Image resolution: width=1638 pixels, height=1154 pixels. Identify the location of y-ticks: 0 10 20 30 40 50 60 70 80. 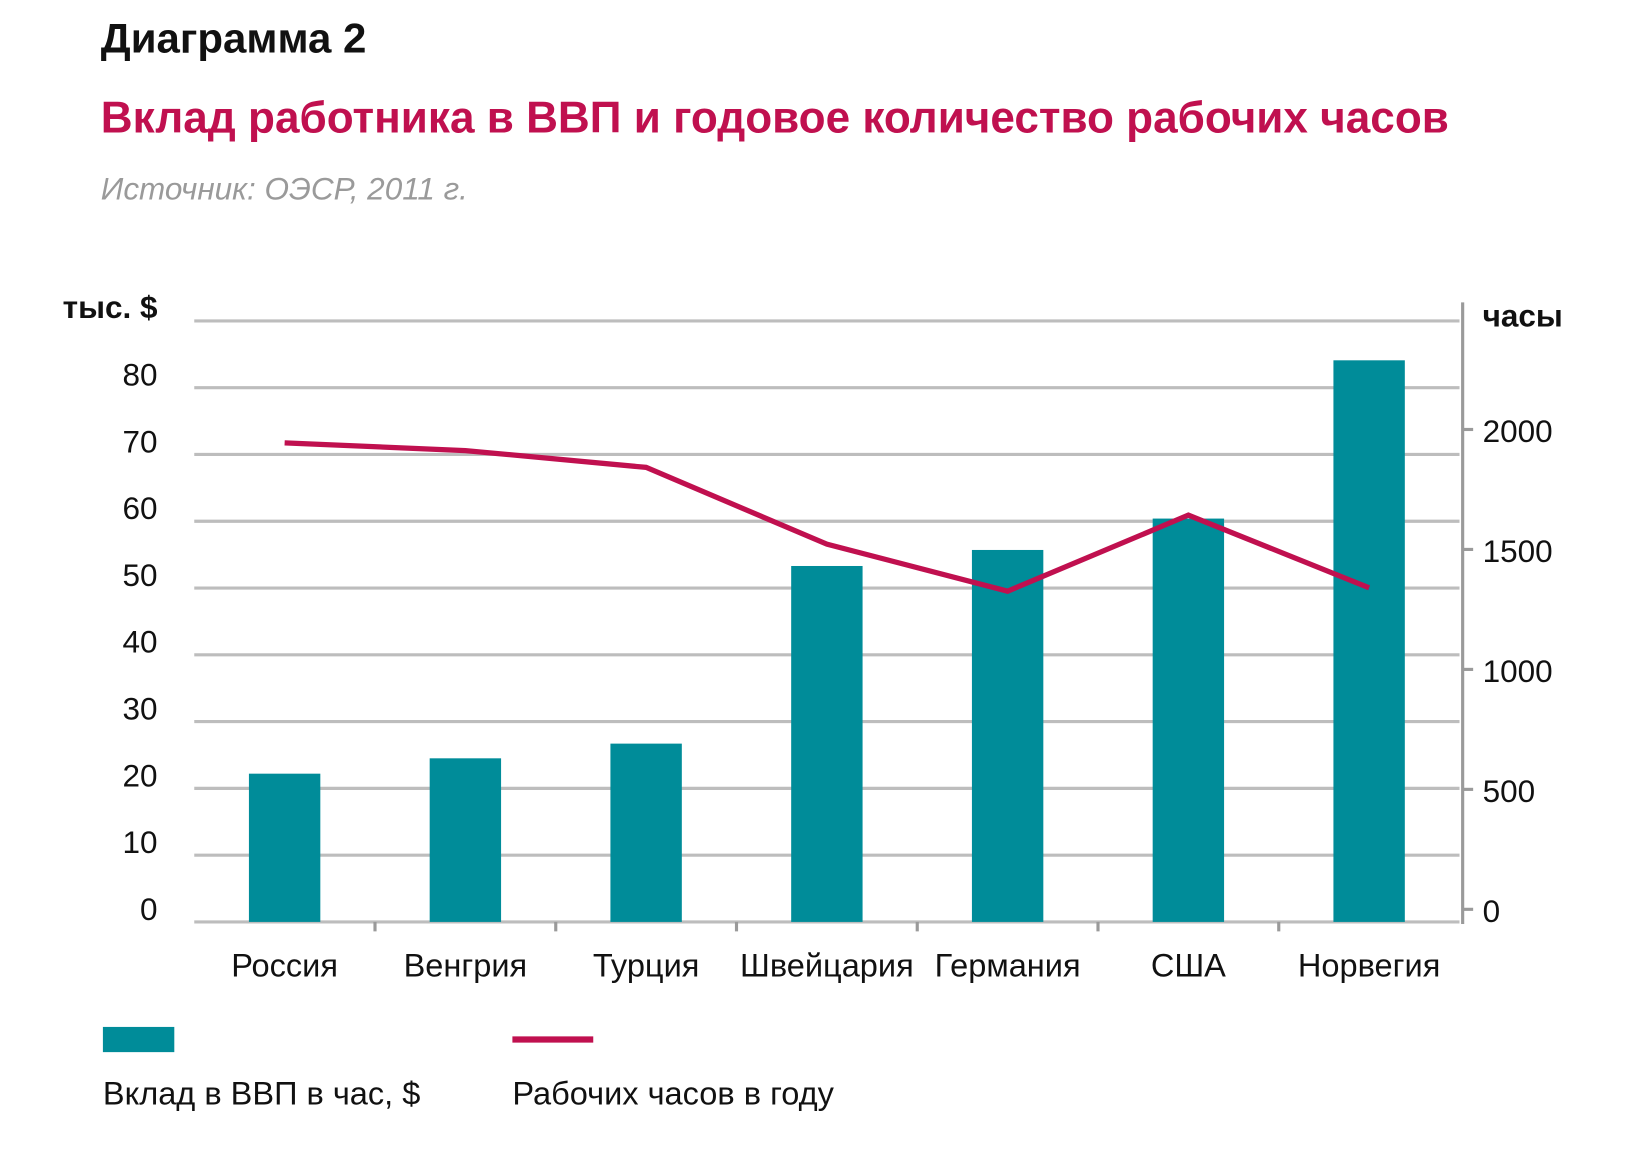
(139, 642).